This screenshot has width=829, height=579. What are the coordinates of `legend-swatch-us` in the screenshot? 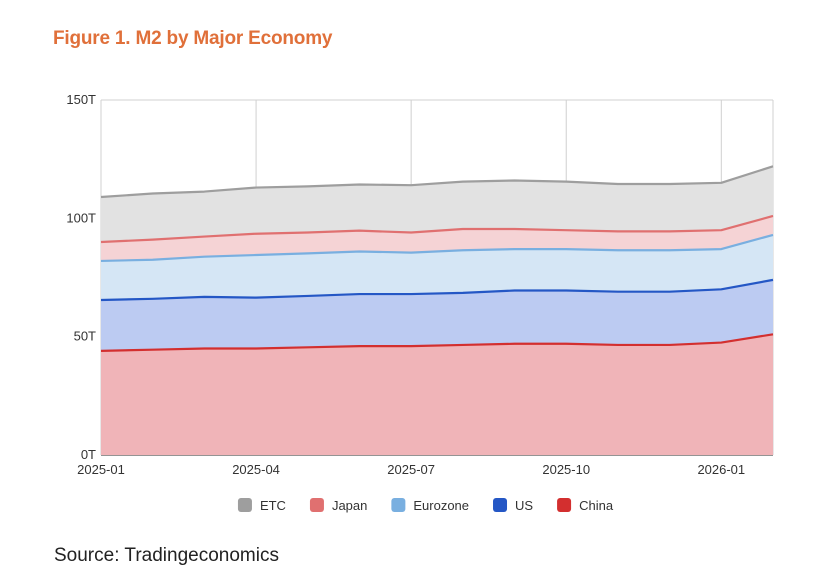 It's located at (500, 505).